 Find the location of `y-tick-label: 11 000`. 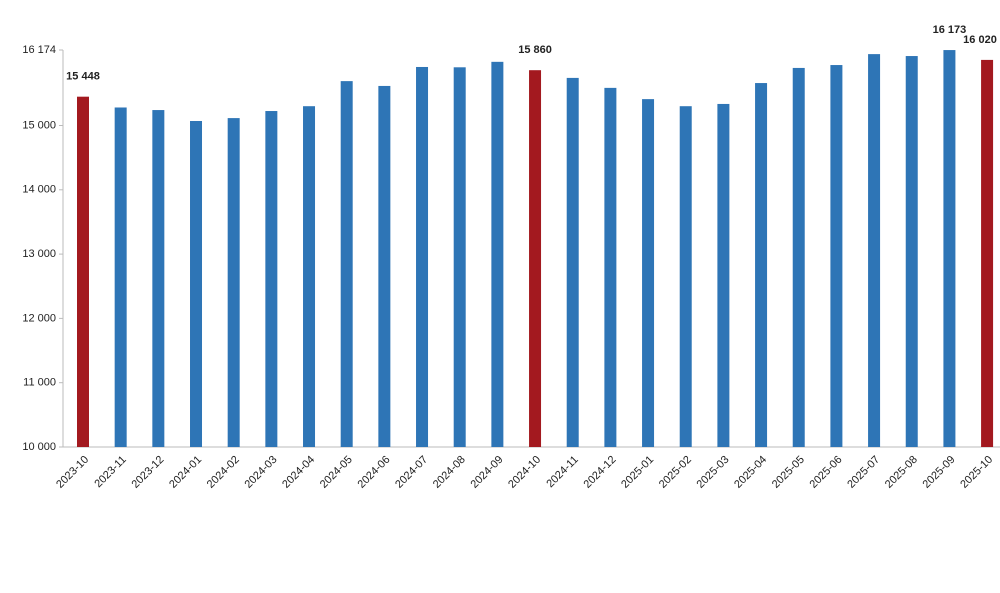

y-tick-label: 11 000 is located at coordinates (39, 383).